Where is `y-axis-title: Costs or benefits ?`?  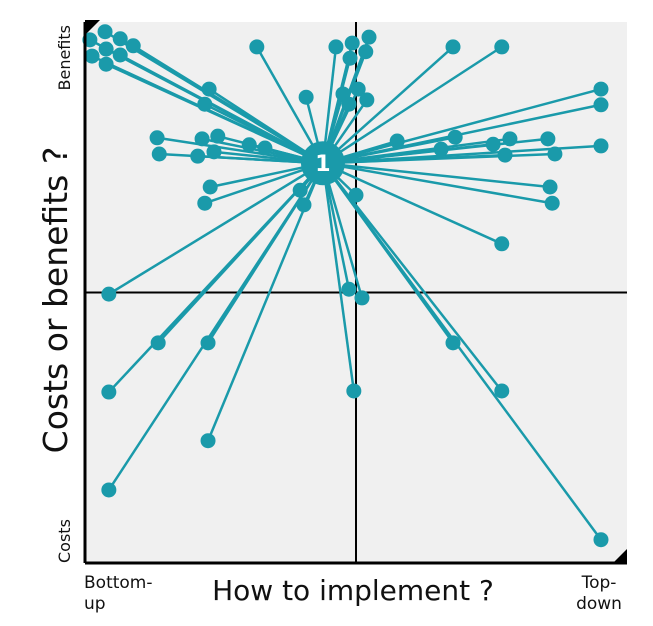
y-axis-title: Costs or benefits ? is located at coordinates (55, 300).